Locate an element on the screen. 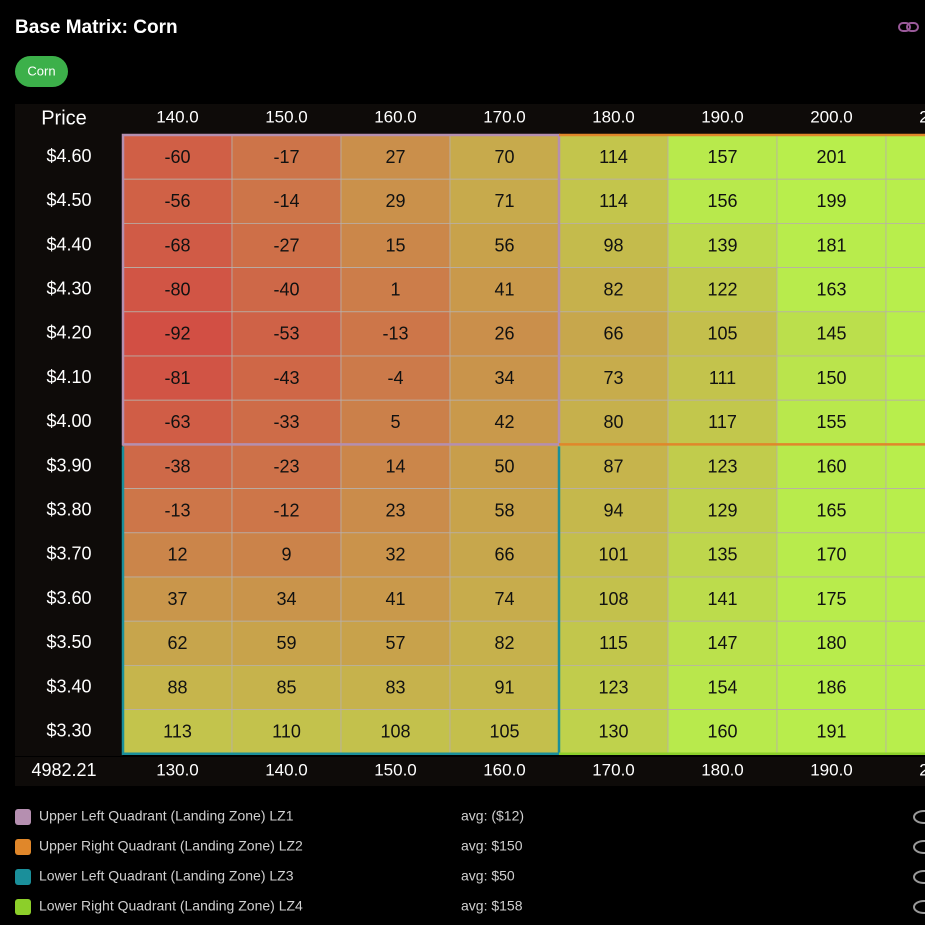  cell-value: 5 is located at coordinates (395, 422).